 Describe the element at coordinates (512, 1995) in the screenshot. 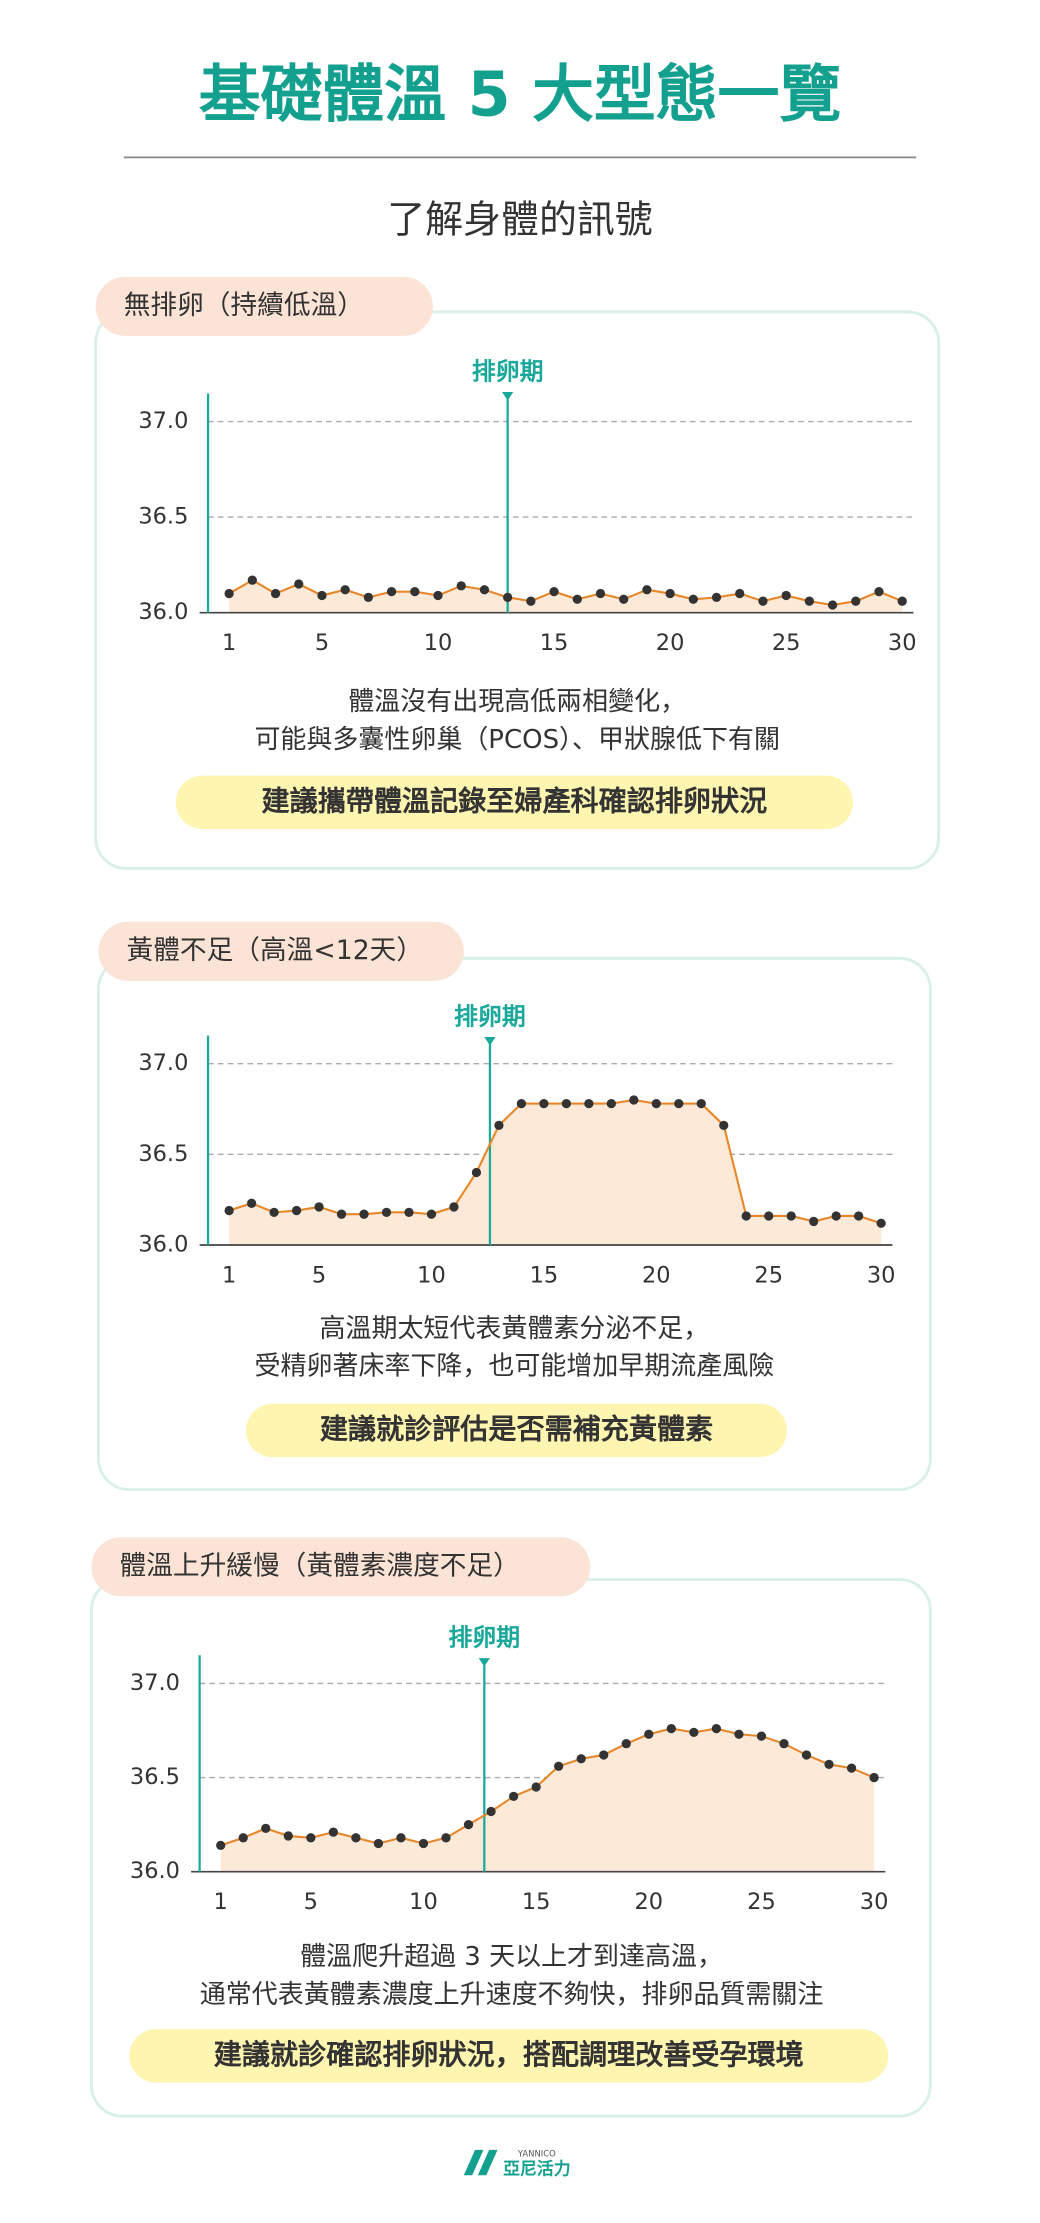

I see `description: 通常代表黃體素濃度上升速度不夠快，排卵品質需關注` at that location.